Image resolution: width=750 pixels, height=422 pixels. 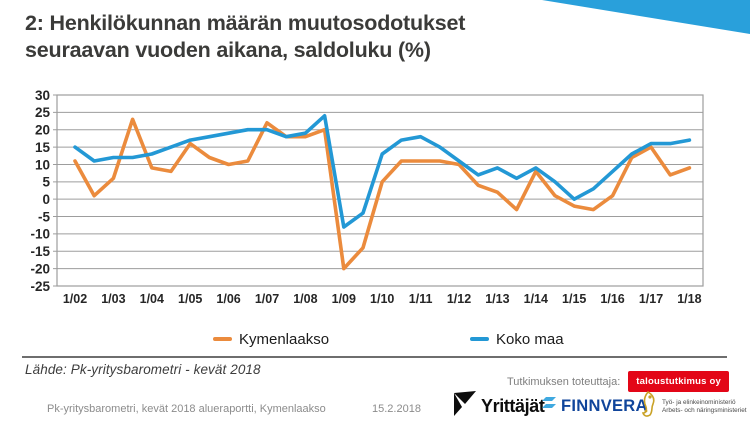 I want to click on x-tick-label: 1/06, so click(x=228, y=299).